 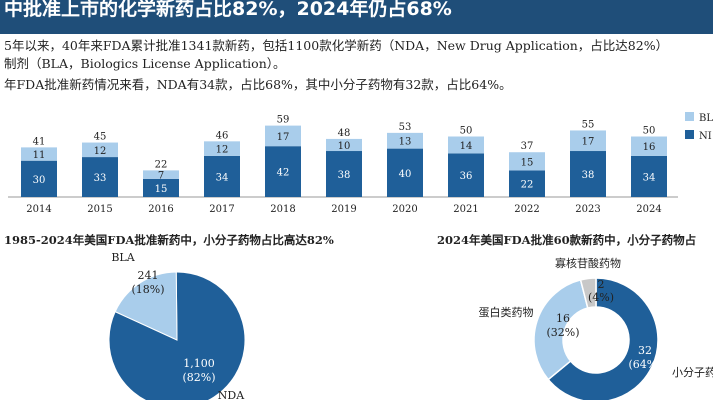 I want to click on donut-slice-oligonucleotide, so click(x=588, y=293).